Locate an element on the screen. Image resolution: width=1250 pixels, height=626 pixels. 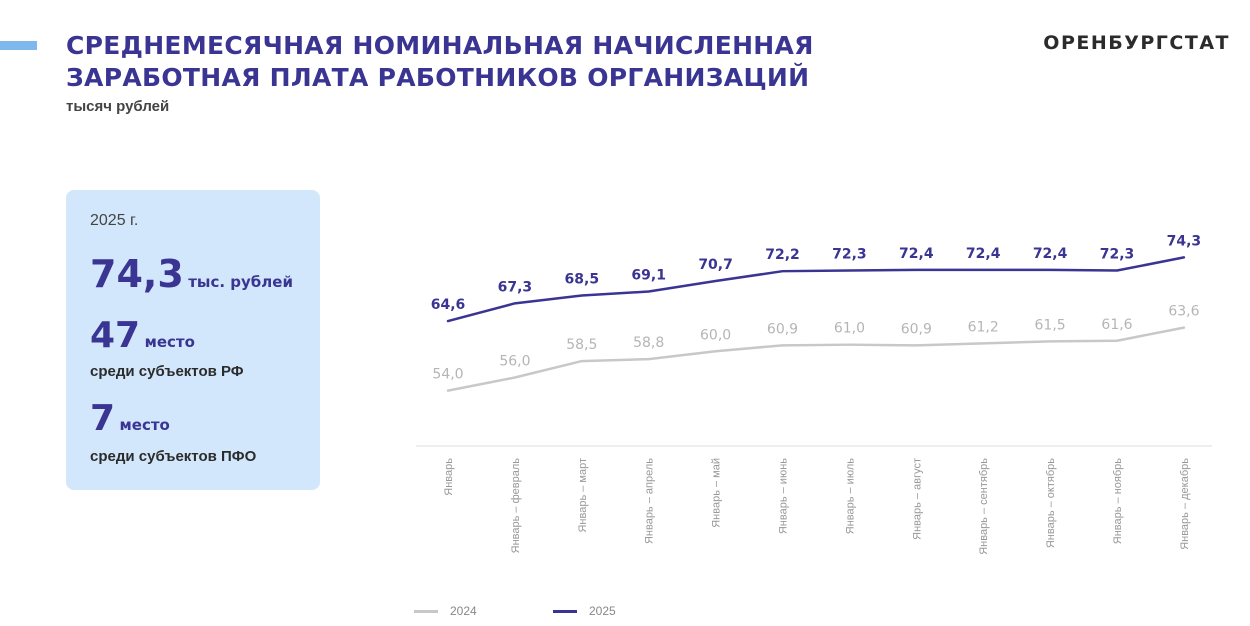
x-tick-label: Январь – апрель is located at coordinates (650, 501).